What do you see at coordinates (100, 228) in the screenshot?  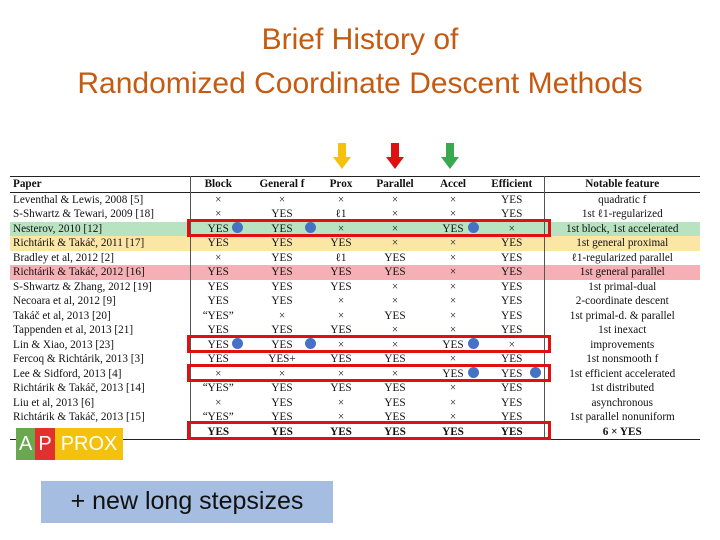 I see `table-cell: Nesterov, 2010 [12]` at bounding box center [100, 228].